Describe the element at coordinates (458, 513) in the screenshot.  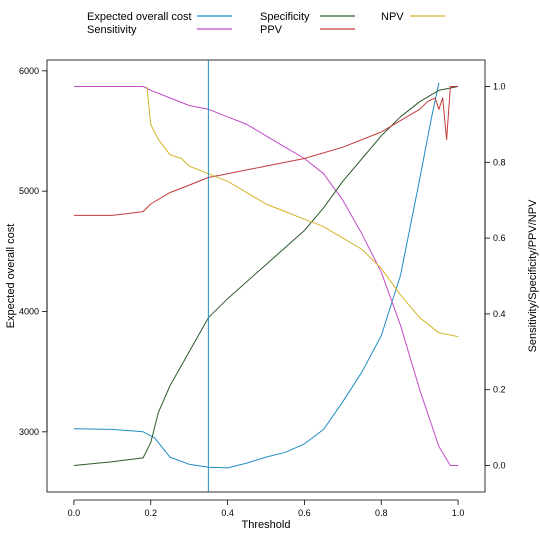
I see `x-tick-label: 1.0` at that location.